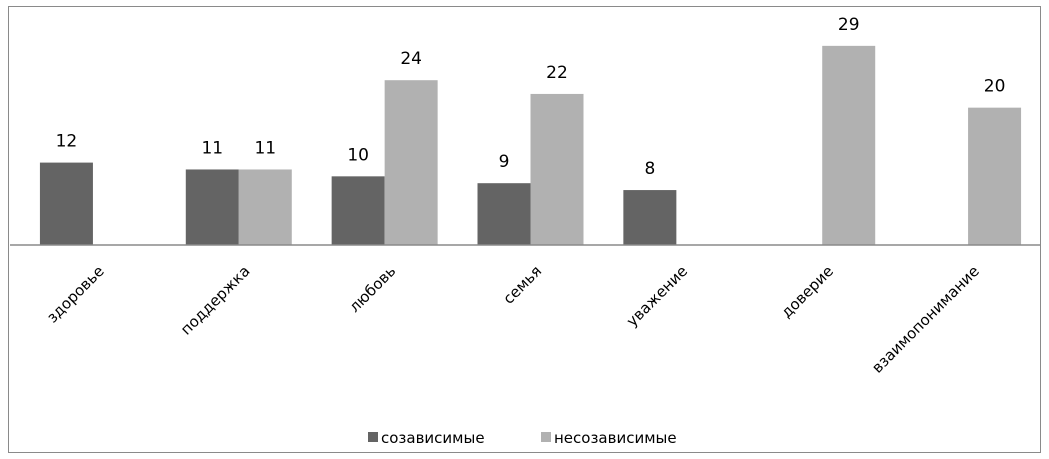 The height and width of the screenshot is (459, 1049). Describe the element at coordinates (657, 296) in the screenshot. I see `category-label-уважение: уважение` at that location.